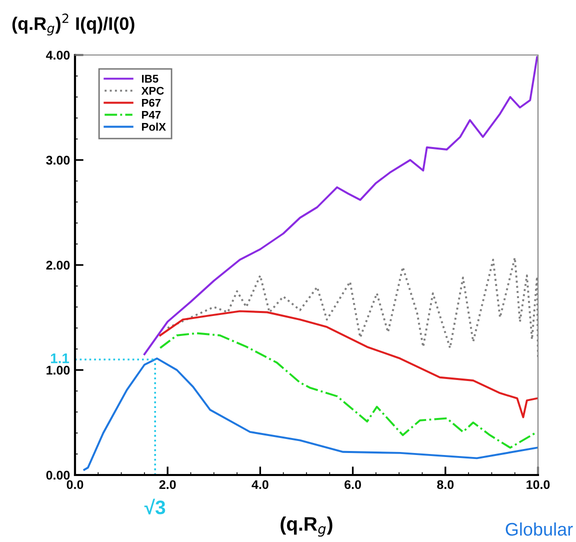 This screenshot has width=576, height=542. I want to click on x-tick-label: 4.0, so click(260, 485).